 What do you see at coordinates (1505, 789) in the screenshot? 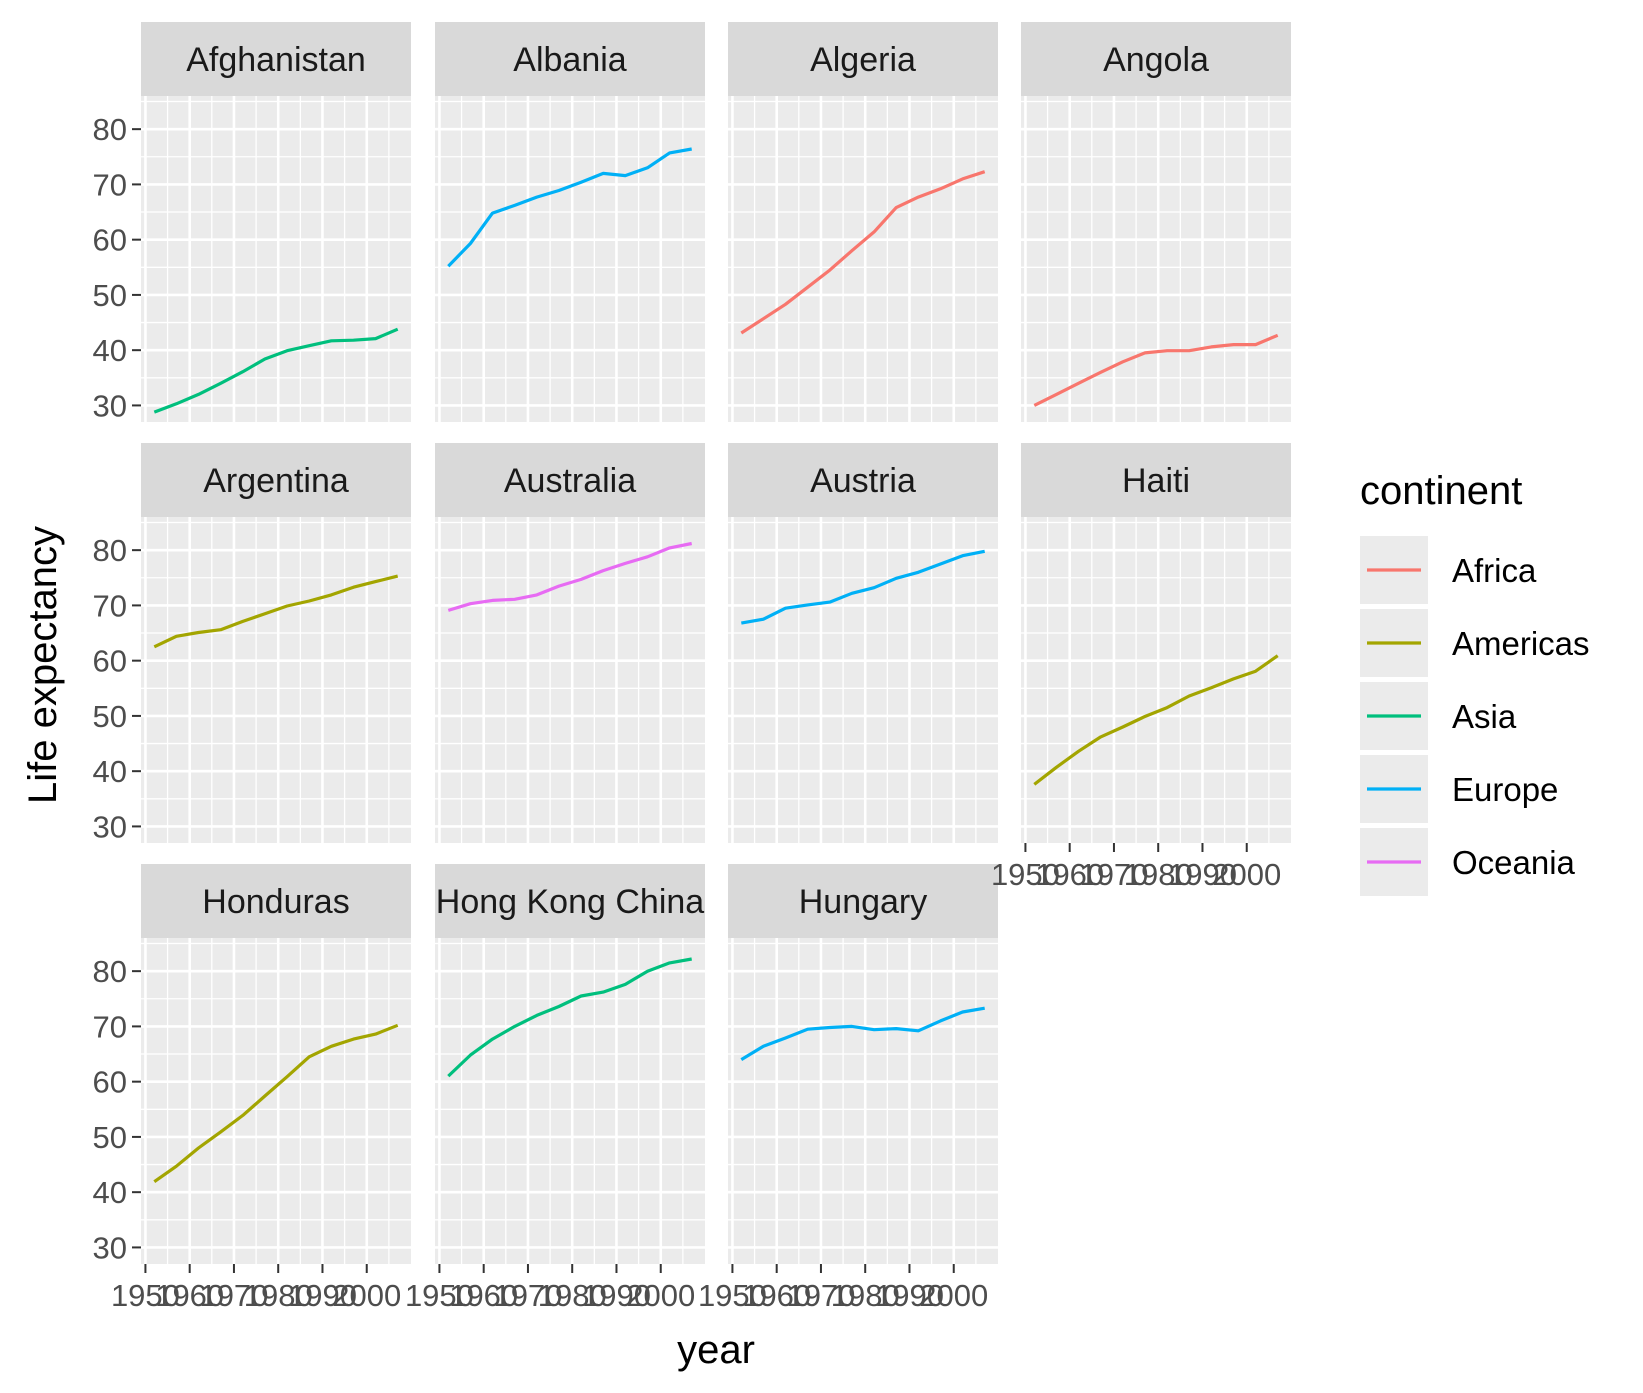
I see `legend-label: Europe` at bounding box center [1505, 789].